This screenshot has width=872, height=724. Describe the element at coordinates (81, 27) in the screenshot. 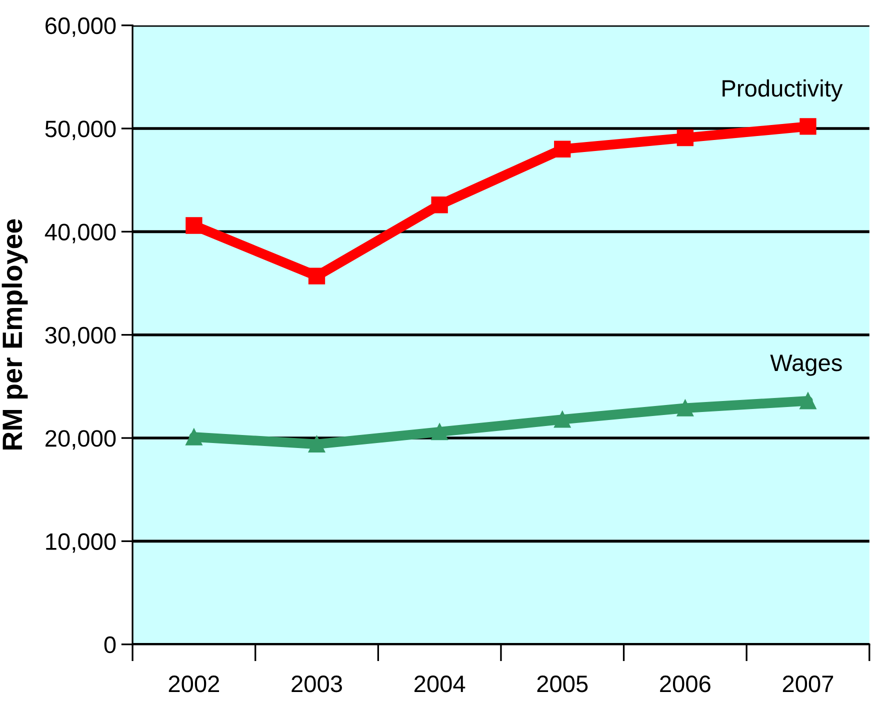

I see `y-tick-label: 60,000` at that location.